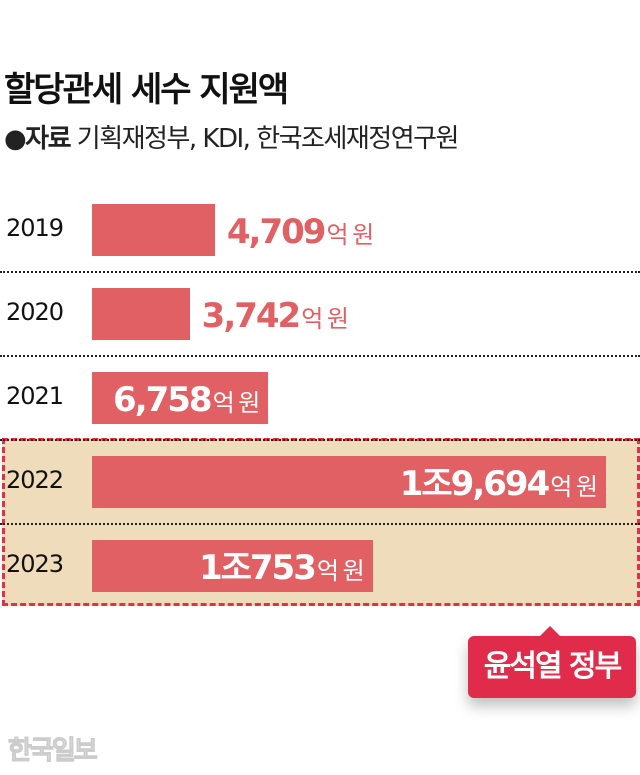  What do you see at coordinates (53, 751) in the screenshot?
I see `watermark-logo: 한국일보` at bounding box center [53, 751].